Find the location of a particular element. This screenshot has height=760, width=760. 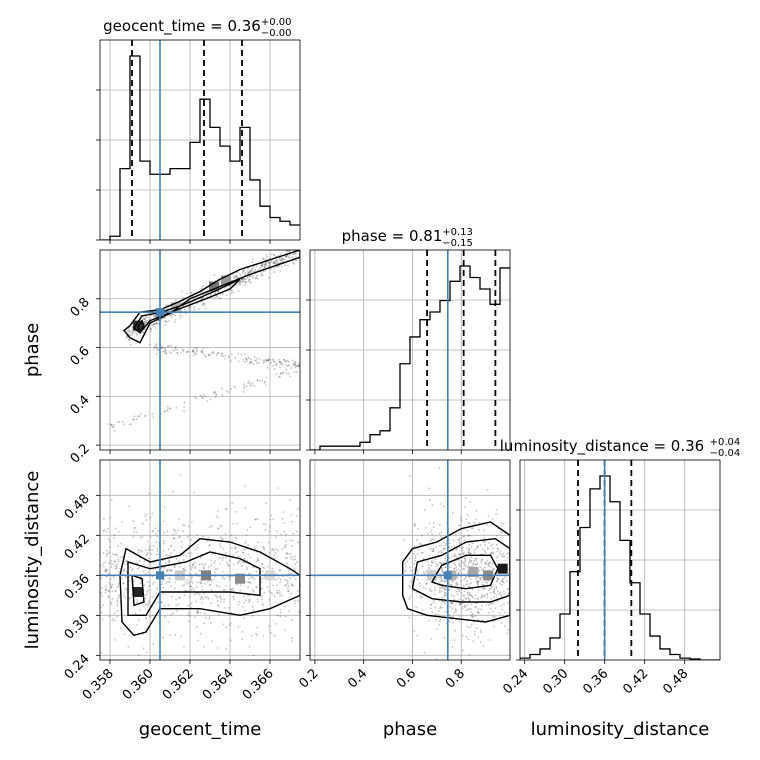

y-tick-label: 0.8 is located at coordinates (80, 307).